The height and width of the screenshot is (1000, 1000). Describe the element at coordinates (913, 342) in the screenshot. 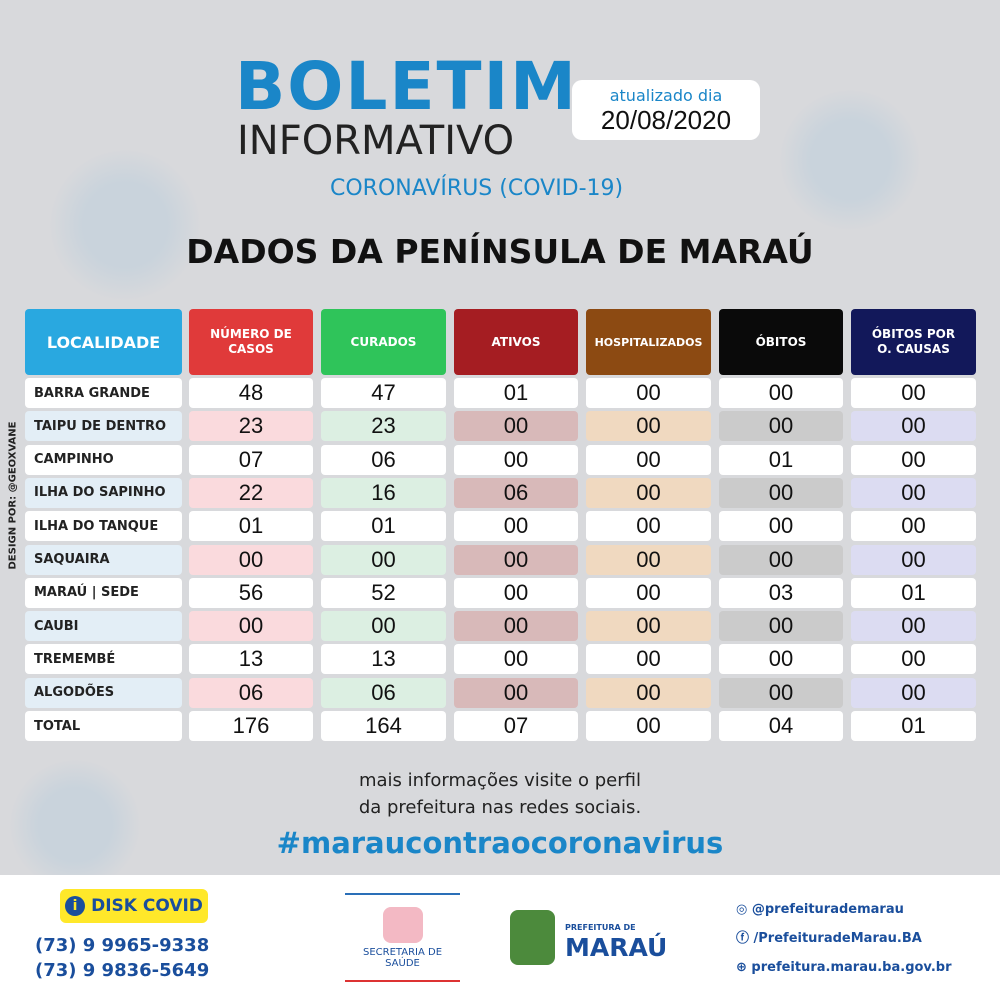

I see `column-header: ÓBITOS POR O. CAUSAS` at that location.